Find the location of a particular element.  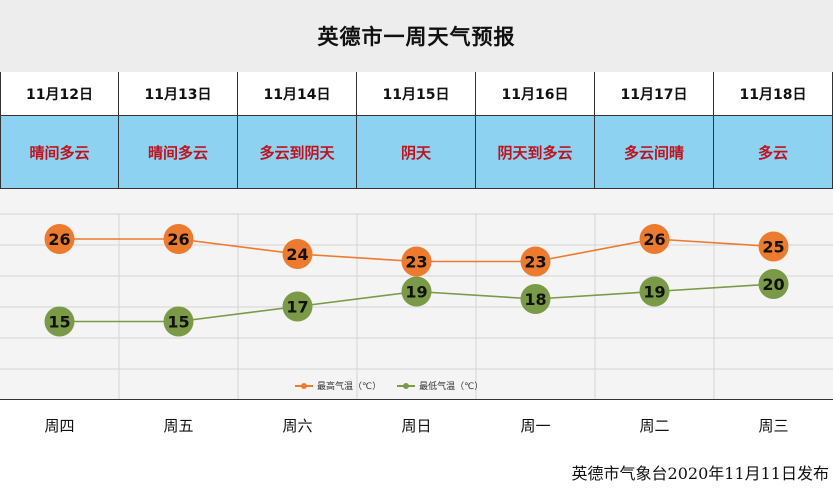

date-cell: 11月17日 is located at coordinates (654, 93).